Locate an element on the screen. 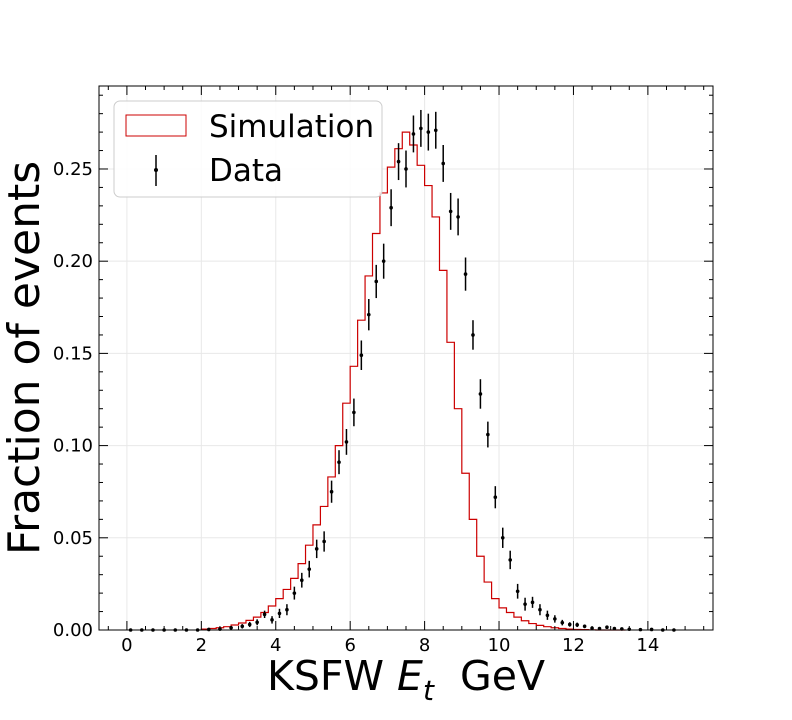  x-axis-title-prefix: KSFW is located at coordinates (332, 676).